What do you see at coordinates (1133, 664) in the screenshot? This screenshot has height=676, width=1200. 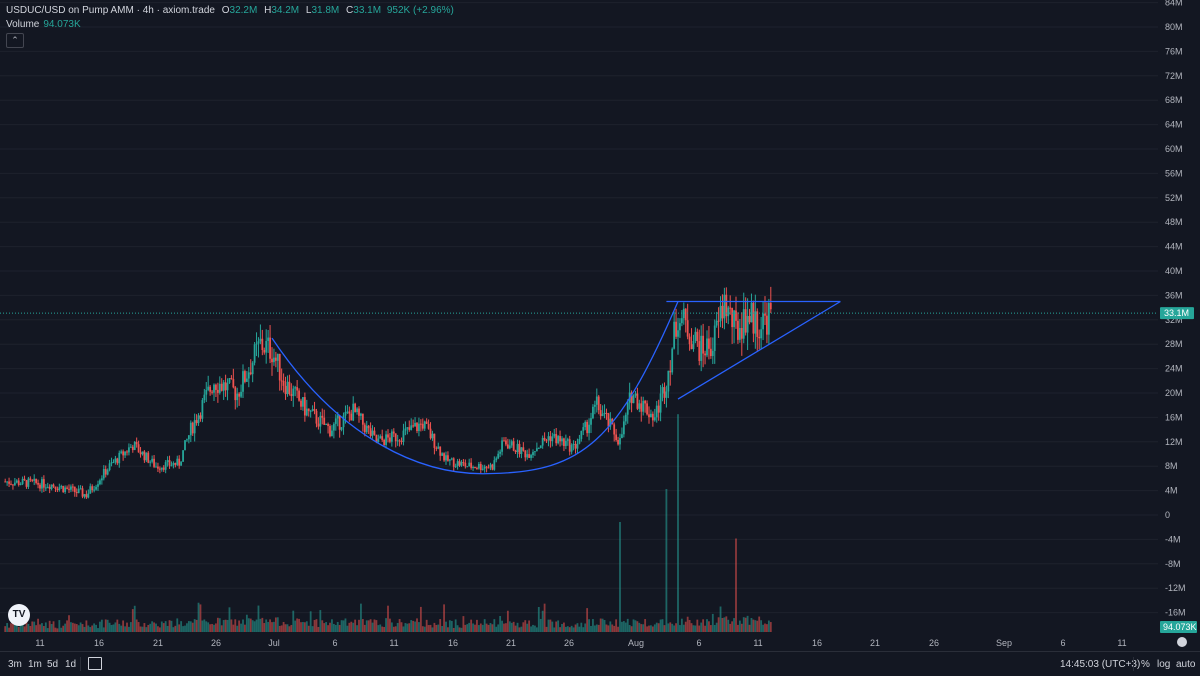 I see `toolbar-divider` at bounding box center [1133, 664].